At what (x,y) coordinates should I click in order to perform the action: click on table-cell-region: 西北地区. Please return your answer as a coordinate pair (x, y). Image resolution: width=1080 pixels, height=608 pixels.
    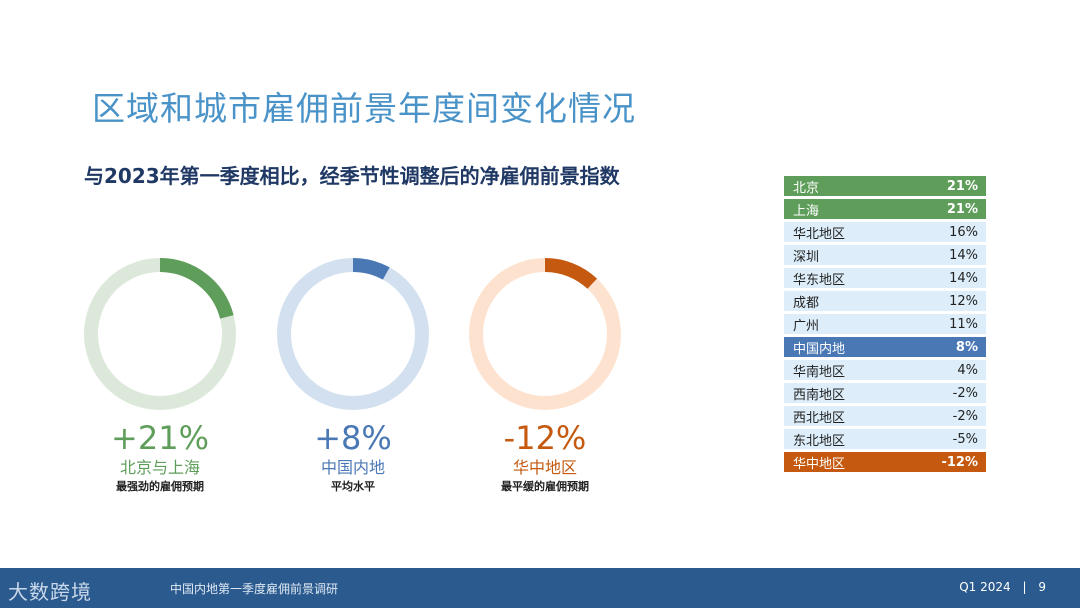
    Looking at the image, I should click on (819, 418).